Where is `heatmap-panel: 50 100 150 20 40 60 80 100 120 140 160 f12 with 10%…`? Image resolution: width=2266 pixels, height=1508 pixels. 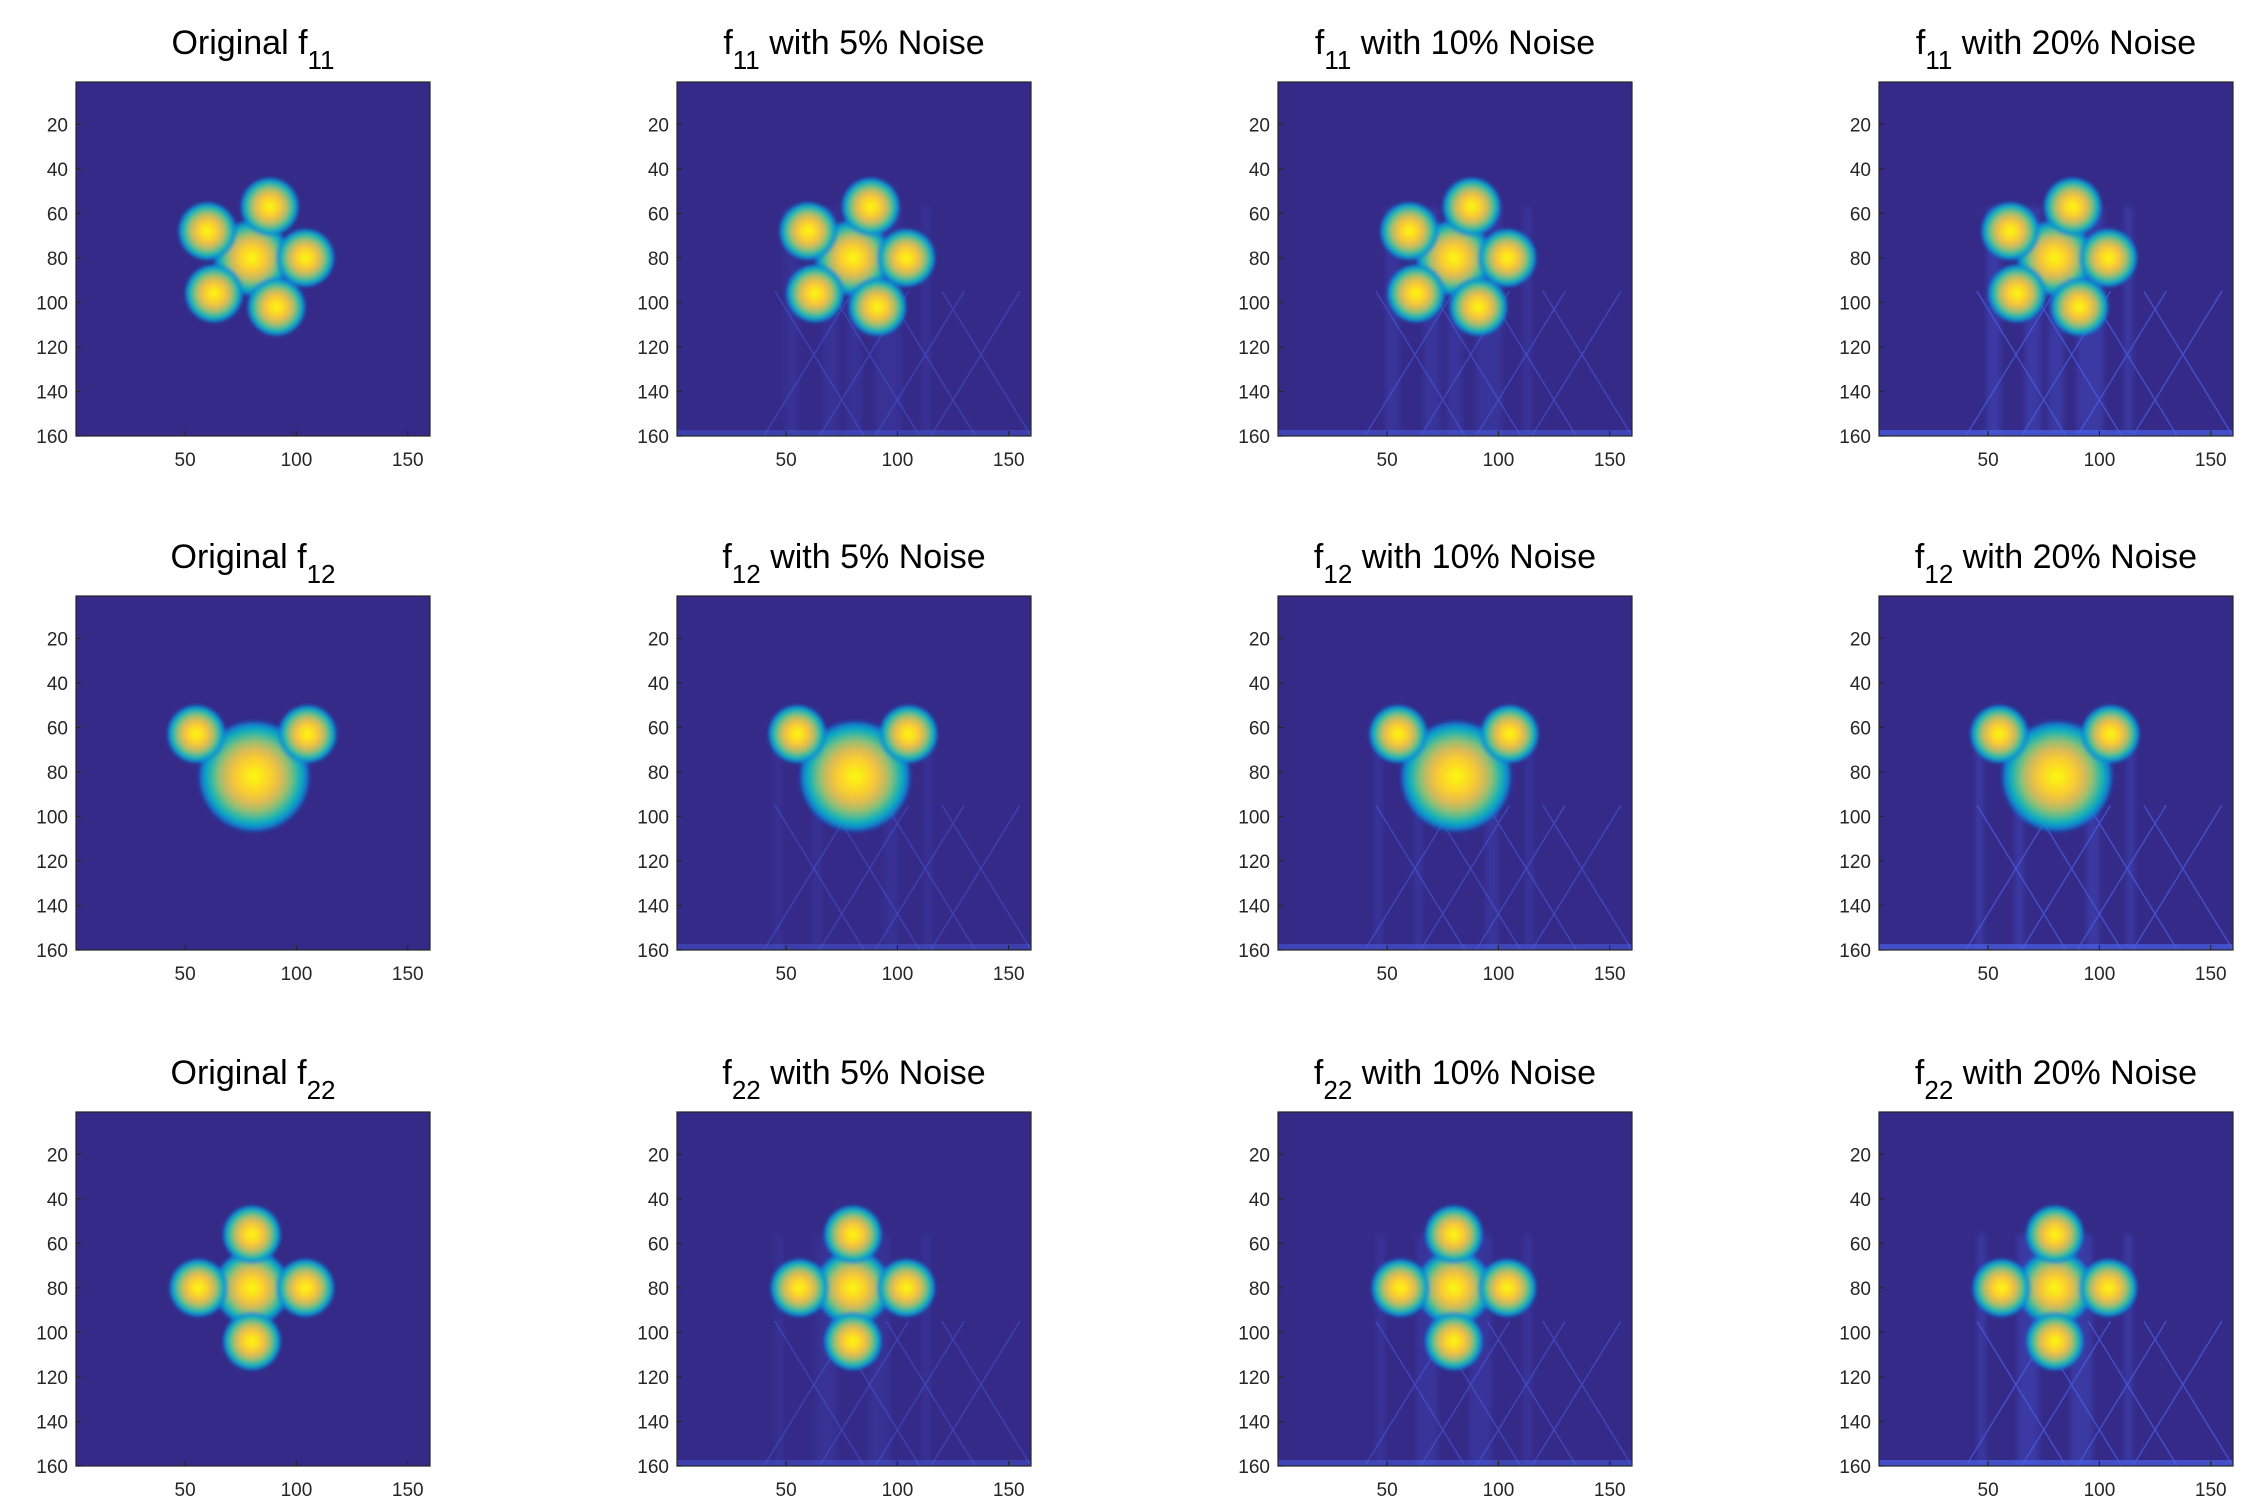 heatmap-panel: 50 100 150 20 40 60 80 100 120 140 160 f12 with 10%… is located at coordinates (1435, 761).